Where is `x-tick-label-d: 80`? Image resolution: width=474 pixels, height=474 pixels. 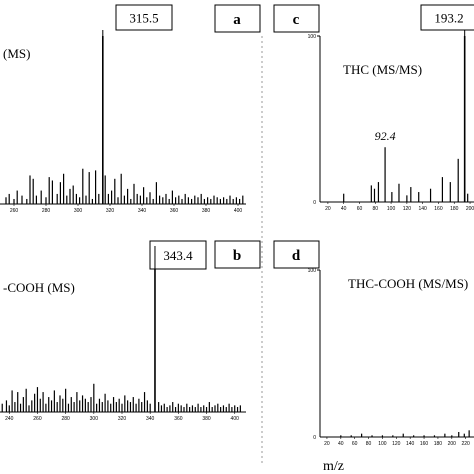
x-tick-label-d: 80 is located at coordinates (369, 444).